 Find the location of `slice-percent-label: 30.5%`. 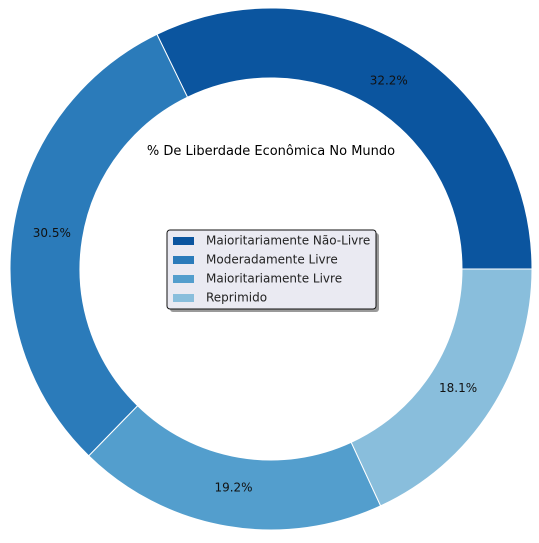

slice-percent-label: 30.5% is located at coordinates (52, 233).